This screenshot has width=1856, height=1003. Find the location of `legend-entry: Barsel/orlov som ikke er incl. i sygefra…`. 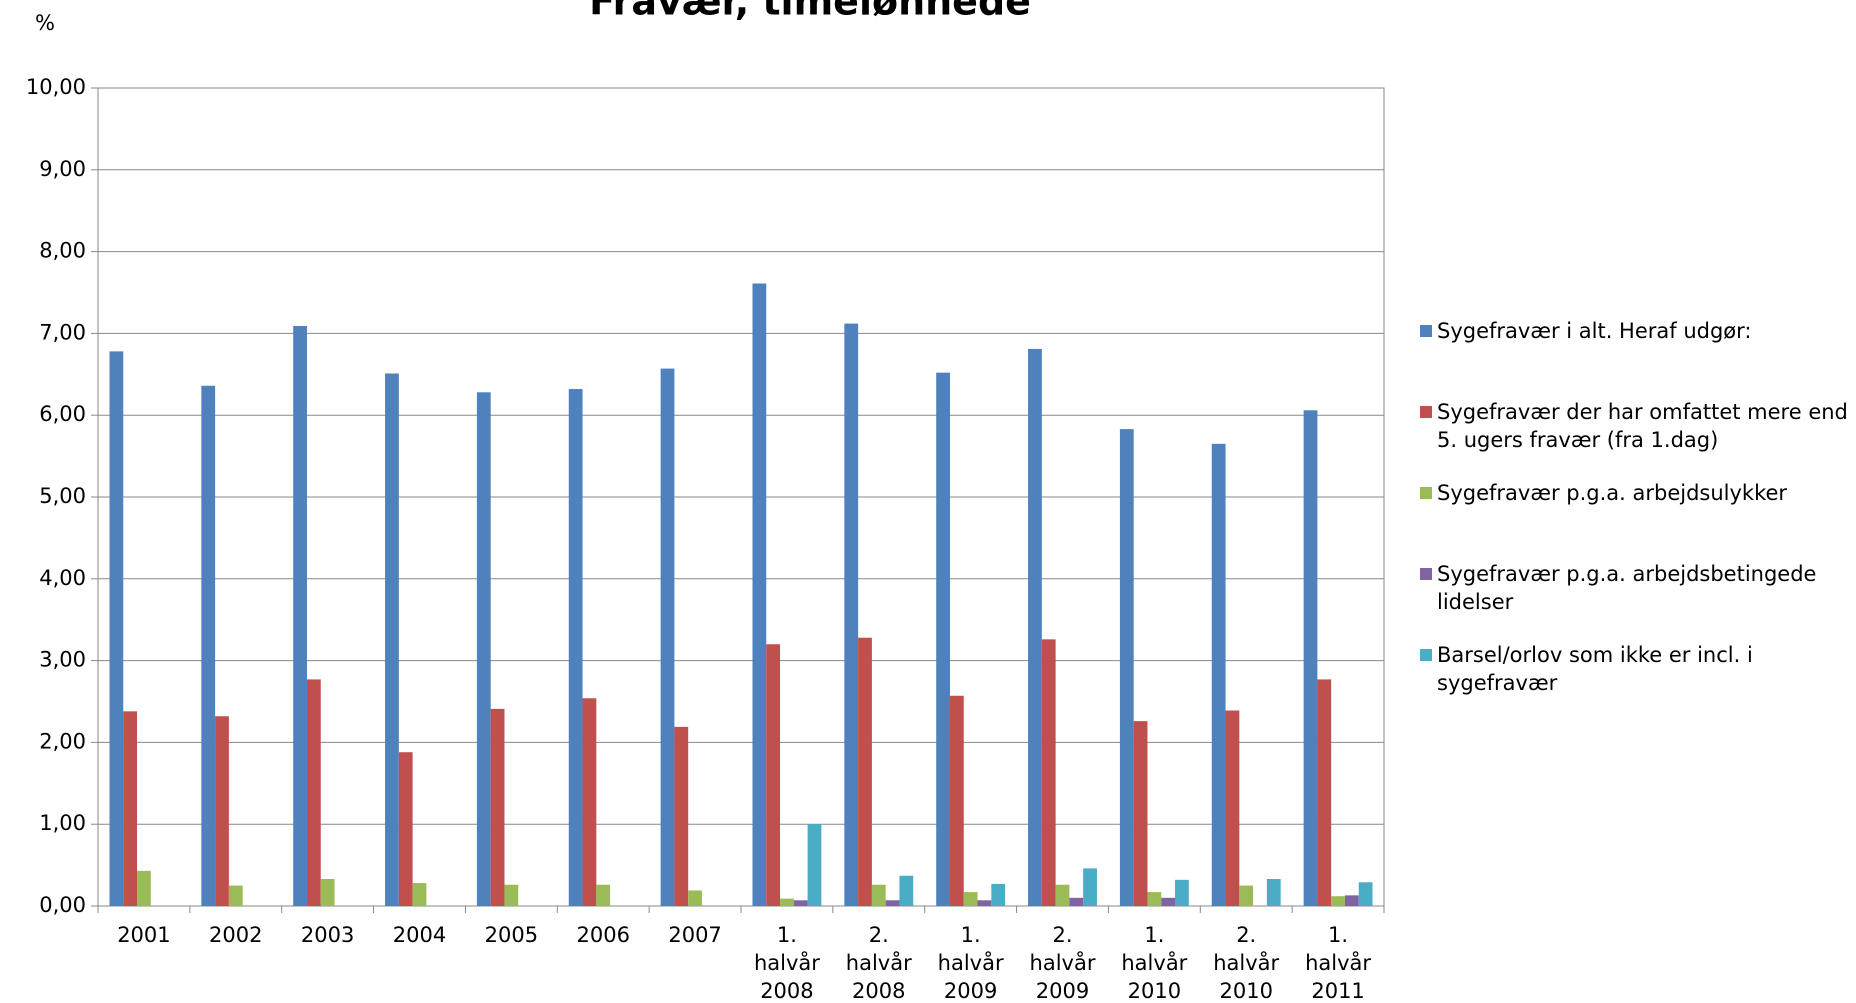

legend-entry: Barsel/orlov som ikke er incl. i sygefra… is located at coordinates (1635, 669).